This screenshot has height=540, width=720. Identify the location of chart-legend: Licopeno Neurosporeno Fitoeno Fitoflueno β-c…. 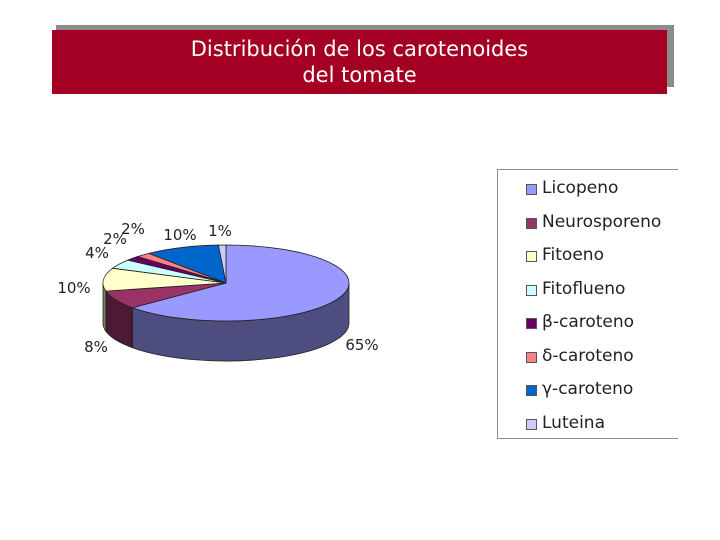
(587, 304).